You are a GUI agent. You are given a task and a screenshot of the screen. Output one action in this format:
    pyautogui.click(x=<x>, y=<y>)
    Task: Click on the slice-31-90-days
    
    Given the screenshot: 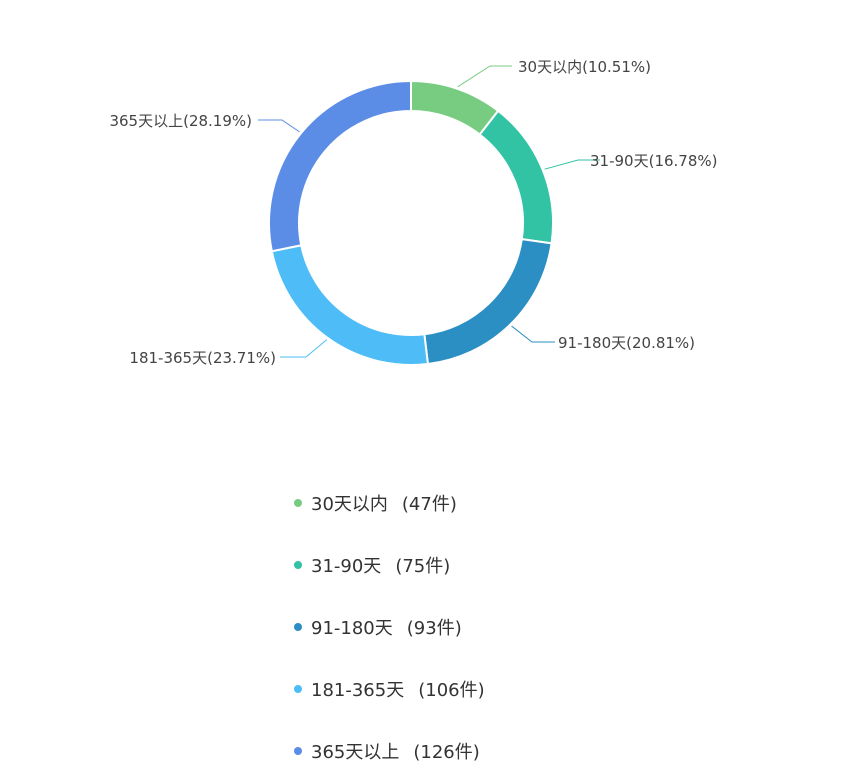 What is the action you would take?
    pyautogui.click(x=516, y=177)
    